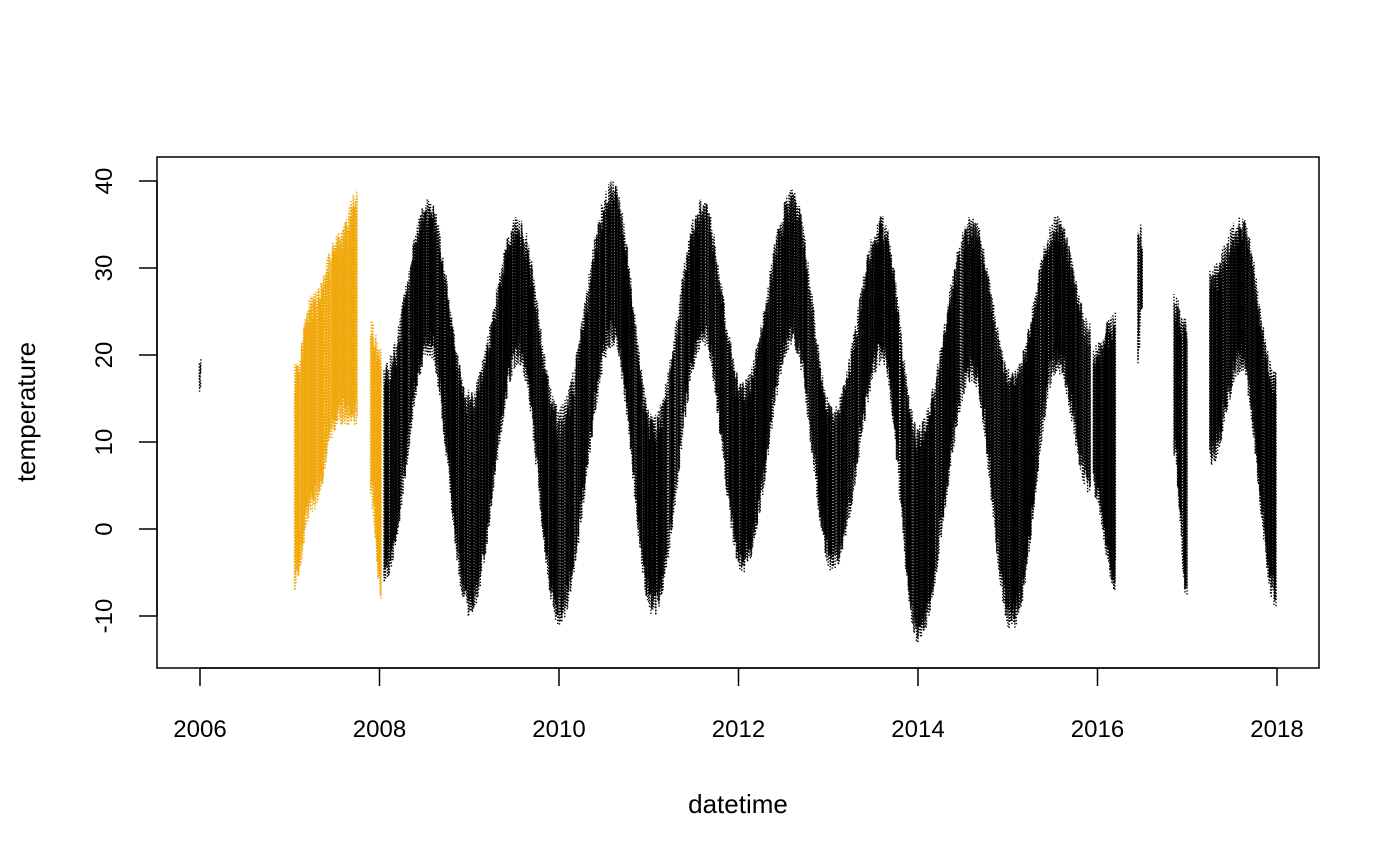 This screenshot has width=1400, height=865. Describe the element at coordinates (1097, 729) in the screenshot. I see `x-tick-label-2016: 2016` at that location.